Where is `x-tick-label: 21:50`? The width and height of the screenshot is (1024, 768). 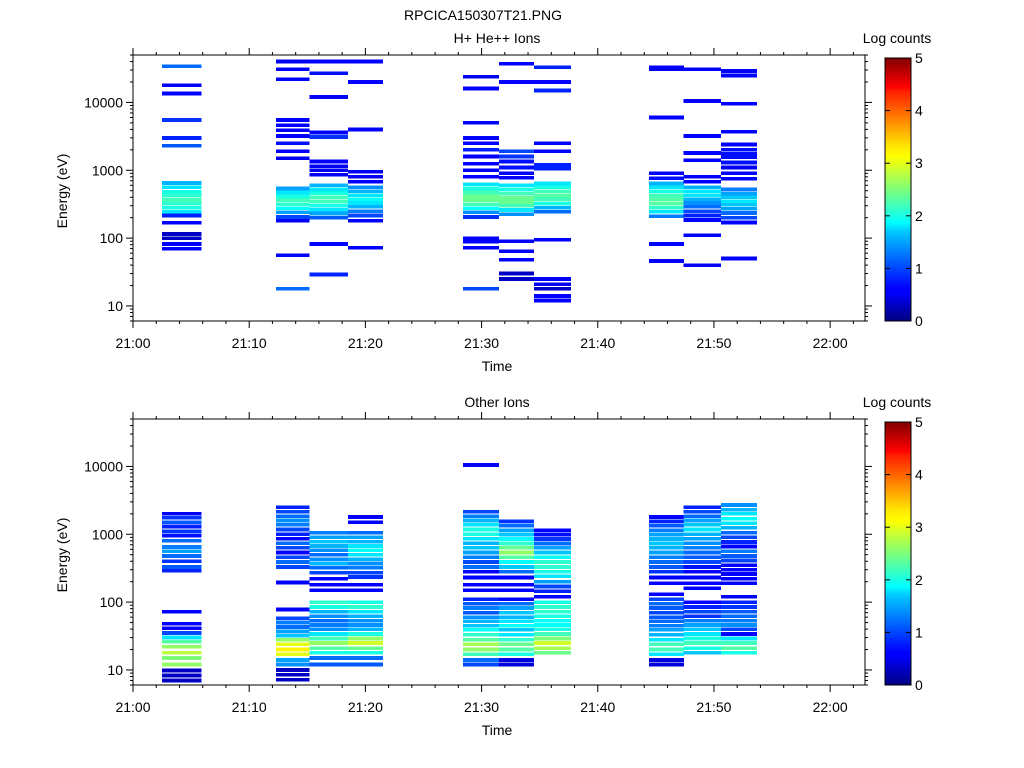 x-tick-label: 21:50 is located at coordinates (713, 707).